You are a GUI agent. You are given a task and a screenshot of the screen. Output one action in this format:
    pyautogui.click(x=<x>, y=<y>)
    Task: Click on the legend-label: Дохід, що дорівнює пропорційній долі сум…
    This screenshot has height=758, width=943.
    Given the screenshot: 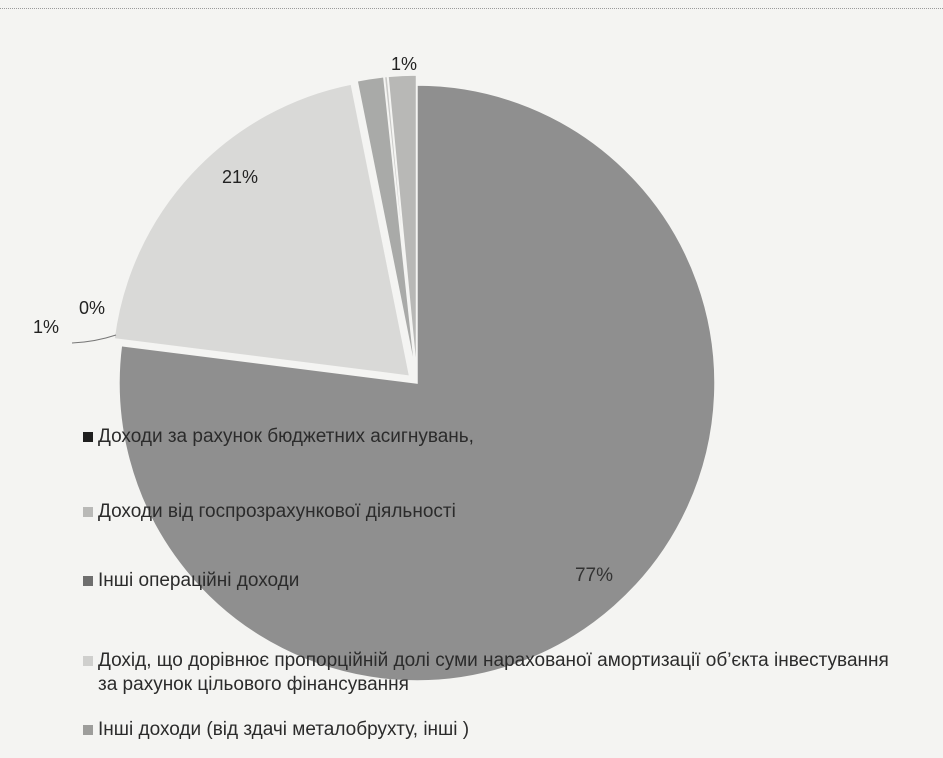 What is the action you would take?
    pyautogui.click(x=493, y=672)
    